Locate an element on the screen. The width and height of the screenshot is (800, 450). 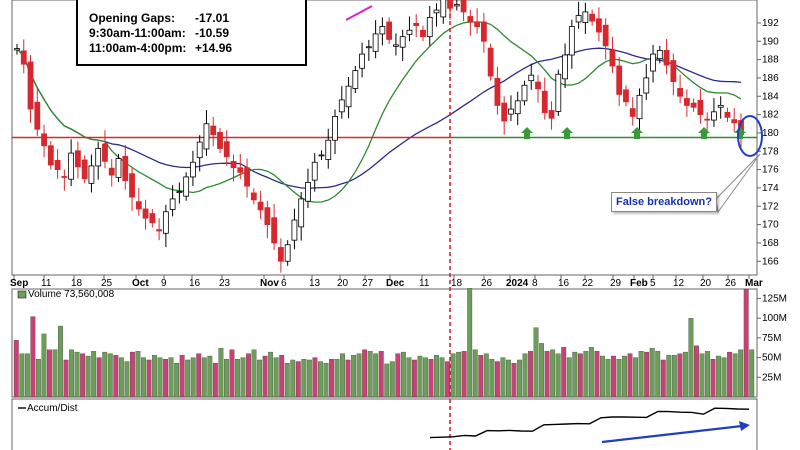
y-tick-label: 190 is located at coordinates (770, 41).